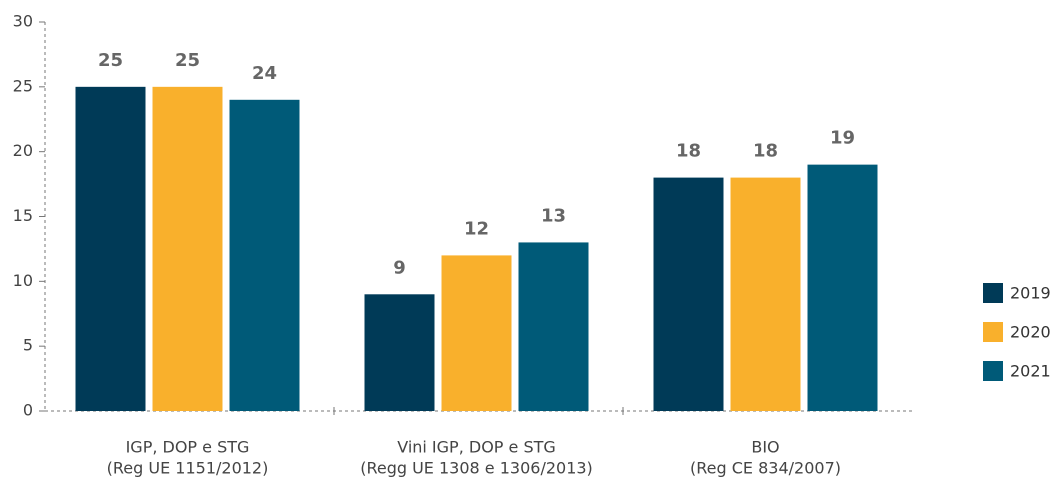 The height and width of the screenshot is (481, 1054). I want to click on data-label: 12, so click(476, 228).